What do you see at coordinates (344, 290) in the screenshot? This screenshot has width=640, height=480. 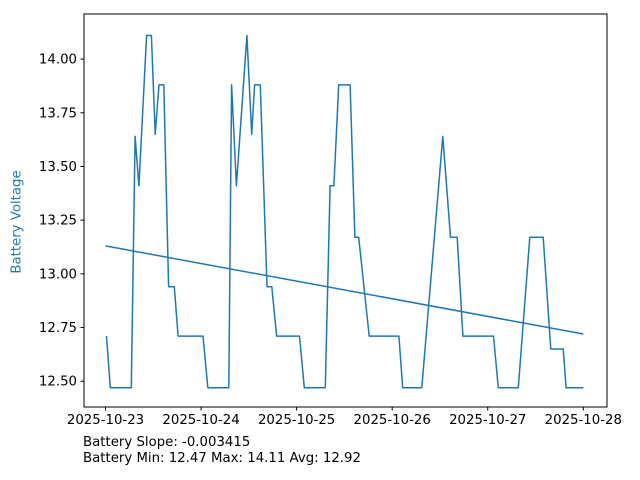 I see `trend-line` at bounding box center [344, 290].